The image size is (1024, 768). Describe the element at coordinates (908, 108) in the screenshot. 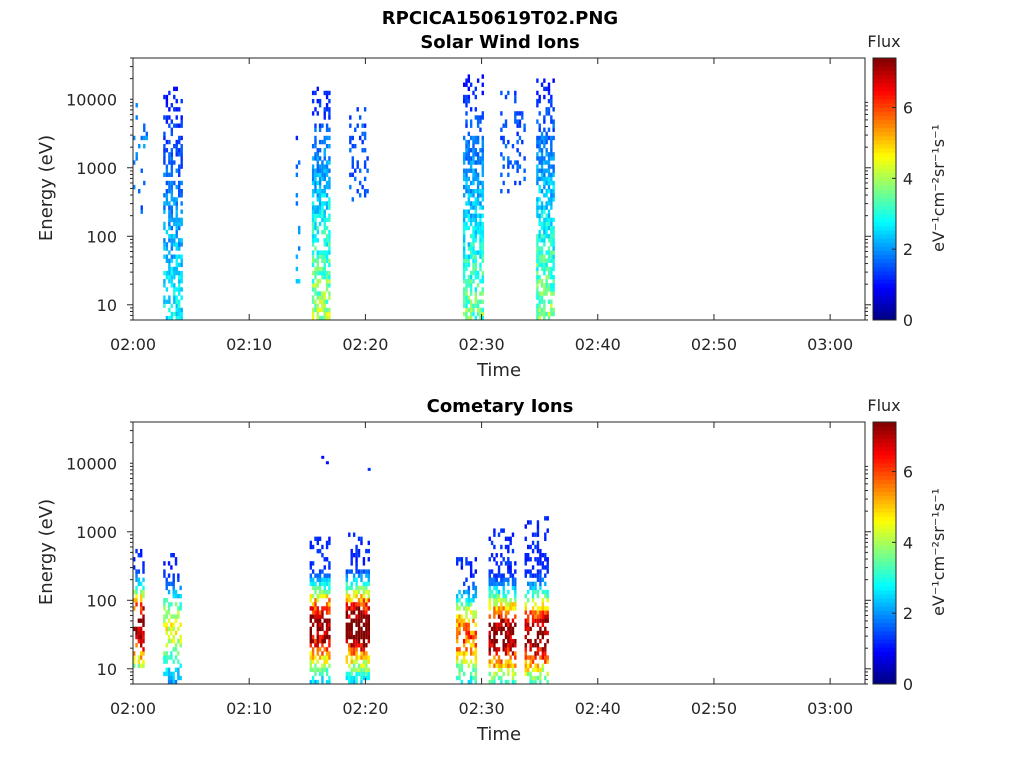

I see `colorbar-tick-label: 6` at that location.